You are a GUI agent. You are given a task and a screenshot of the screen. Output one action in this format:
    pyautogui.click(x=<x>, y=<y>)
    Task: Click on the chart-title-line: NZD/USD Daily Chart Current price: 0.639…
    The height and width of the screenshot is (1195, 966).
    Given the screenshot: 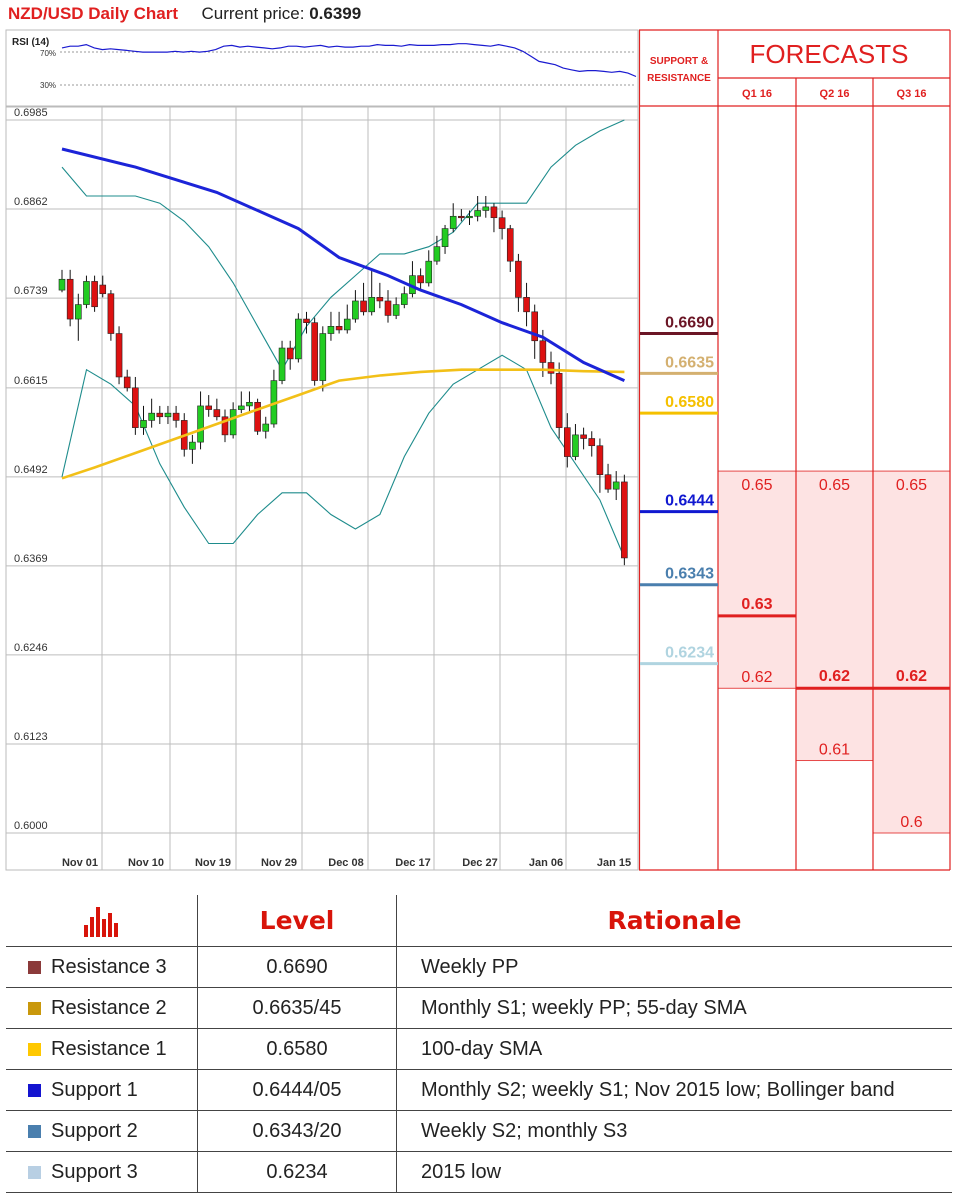 What is the action you would take?
    pyautogui.click(x=184, y=14)
    